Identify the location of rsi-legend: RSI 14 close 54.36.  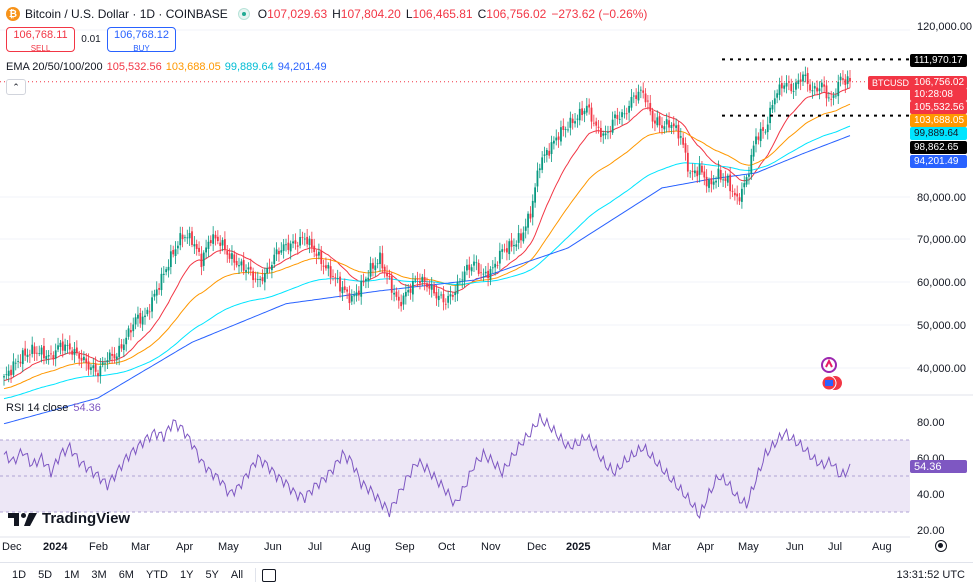
(53, 408).